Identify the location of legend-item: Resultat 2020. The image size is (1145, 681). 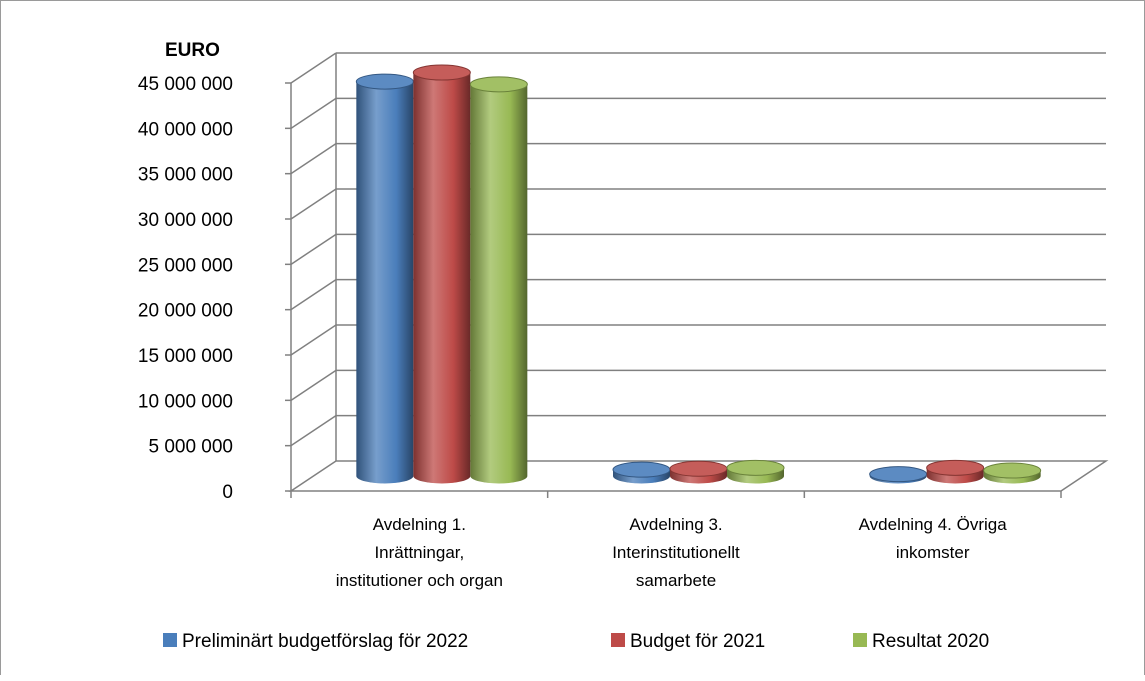
(921, 641).